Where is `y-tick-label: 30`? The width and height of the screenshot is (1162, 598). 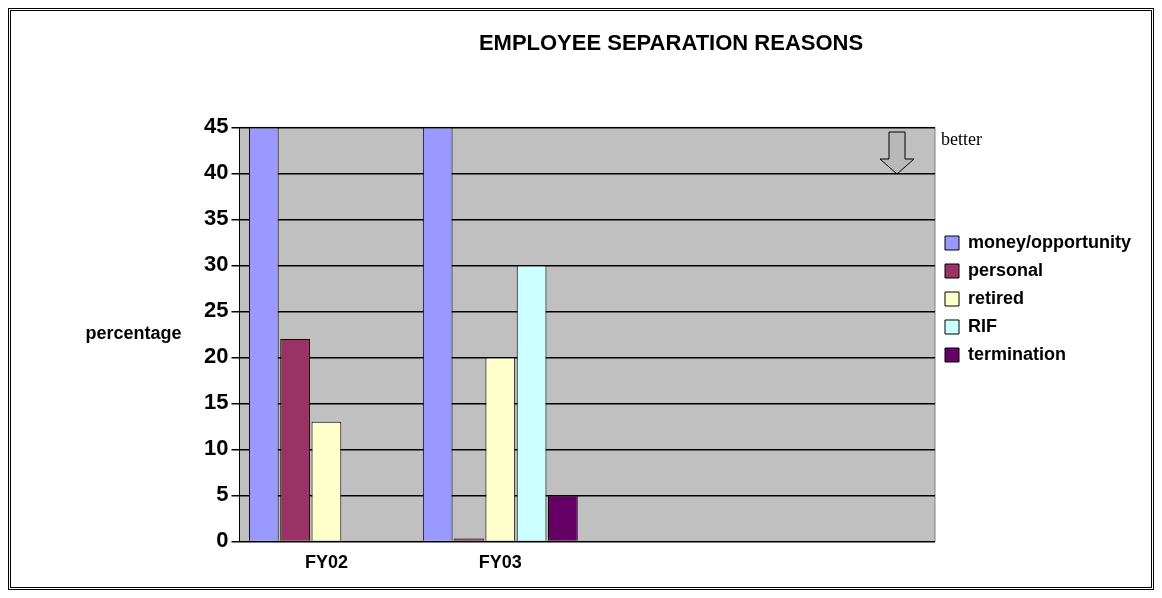
y-tick-label: 30 is located at coordinates (216, 264).